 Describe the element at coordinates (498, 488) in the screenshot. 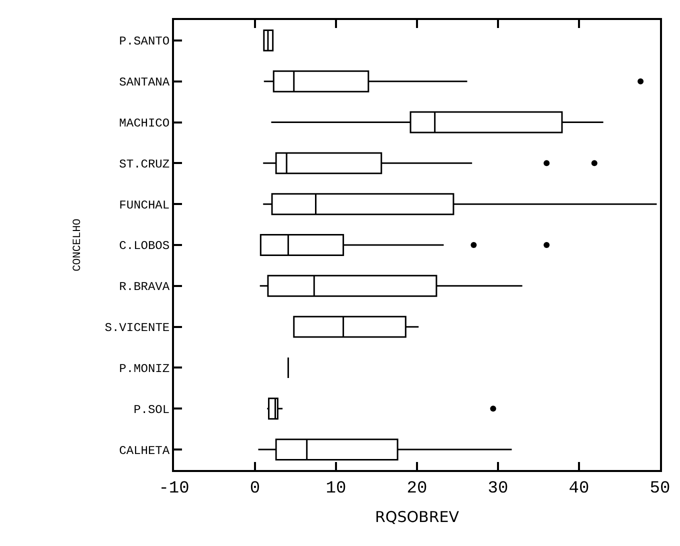

I see `x-tick-label: 30` at that location.